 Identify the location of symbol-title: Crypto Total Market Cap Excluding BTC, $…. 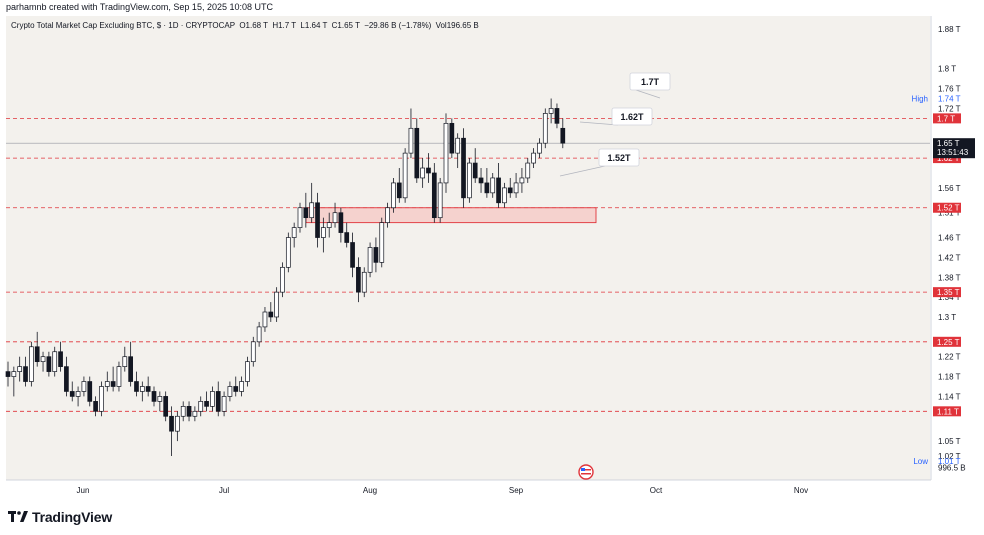
(123, 25).